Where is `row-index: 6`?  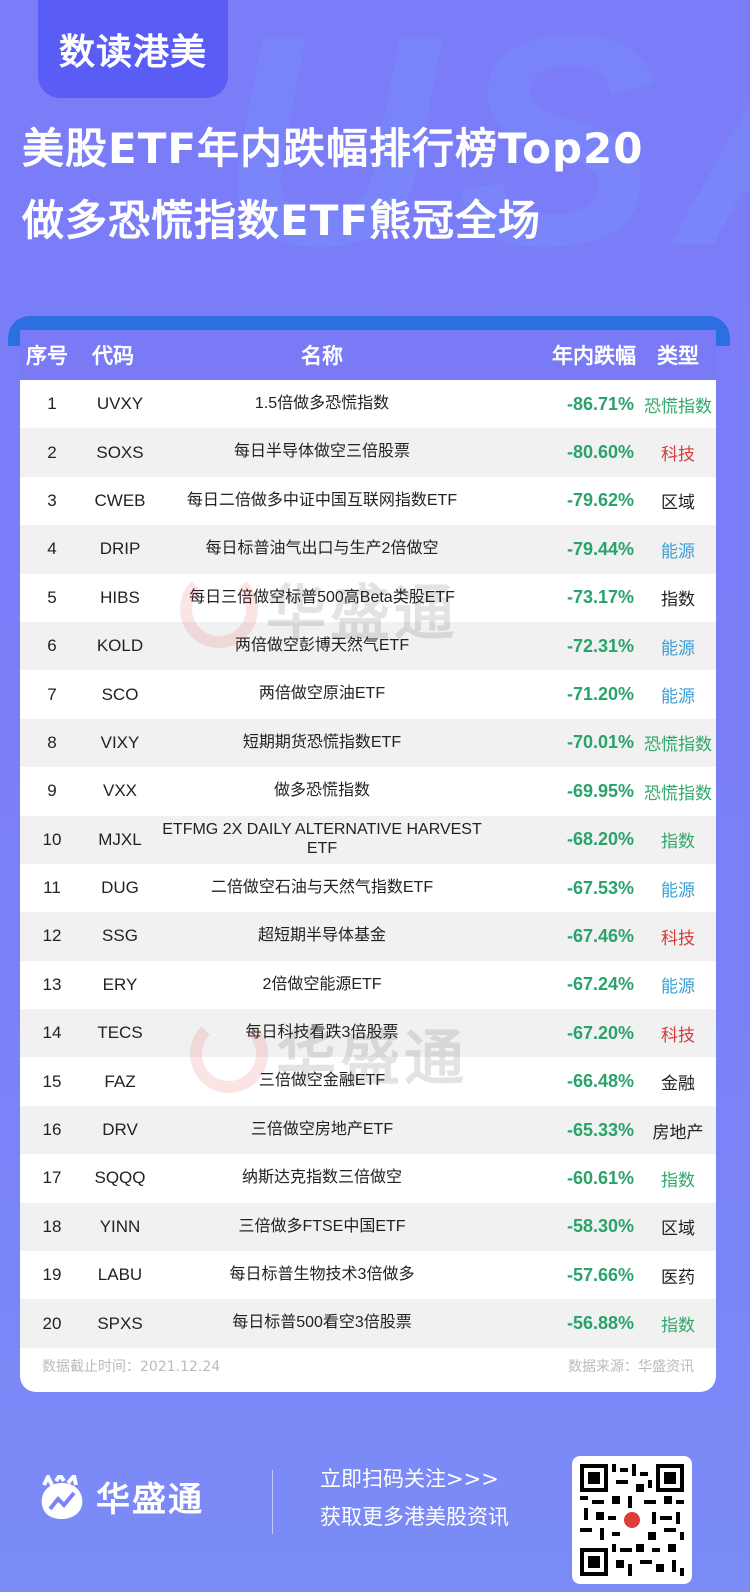
row-index: 6 is located at coordinates (52, 646).